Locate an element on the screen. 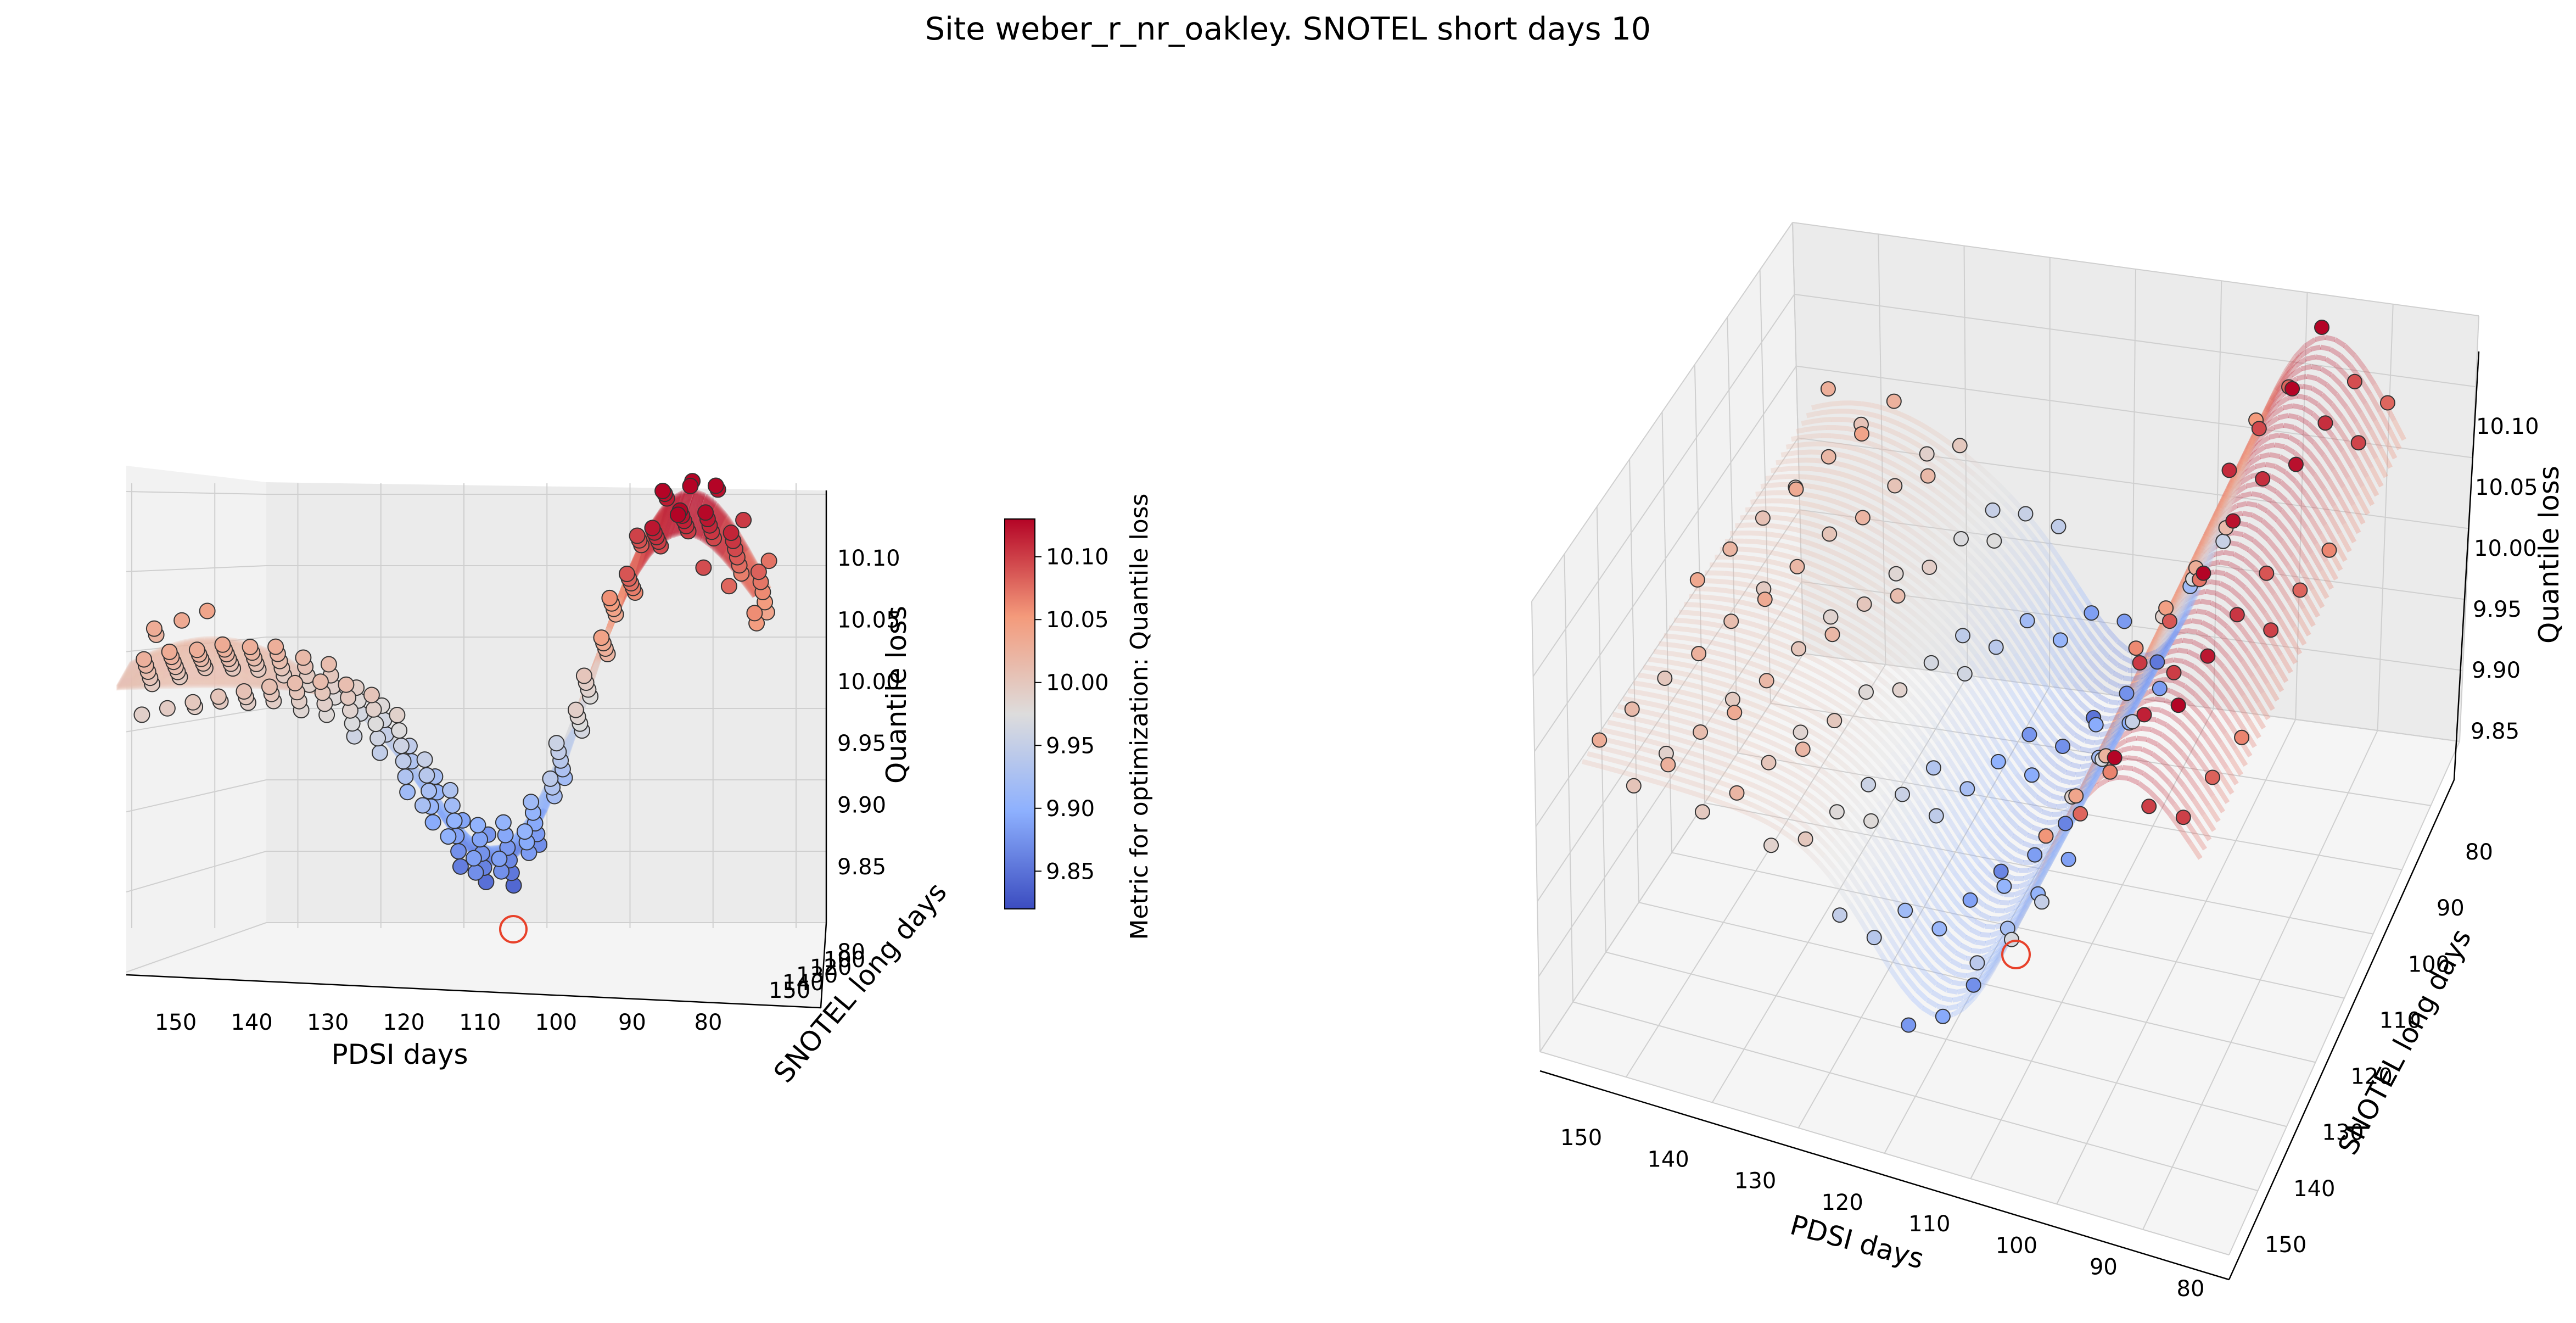 Image resolution: width=2576 pixels, height=1323 pixels. left-x-tick-label: 150 is located at coordinates (176, 1022).